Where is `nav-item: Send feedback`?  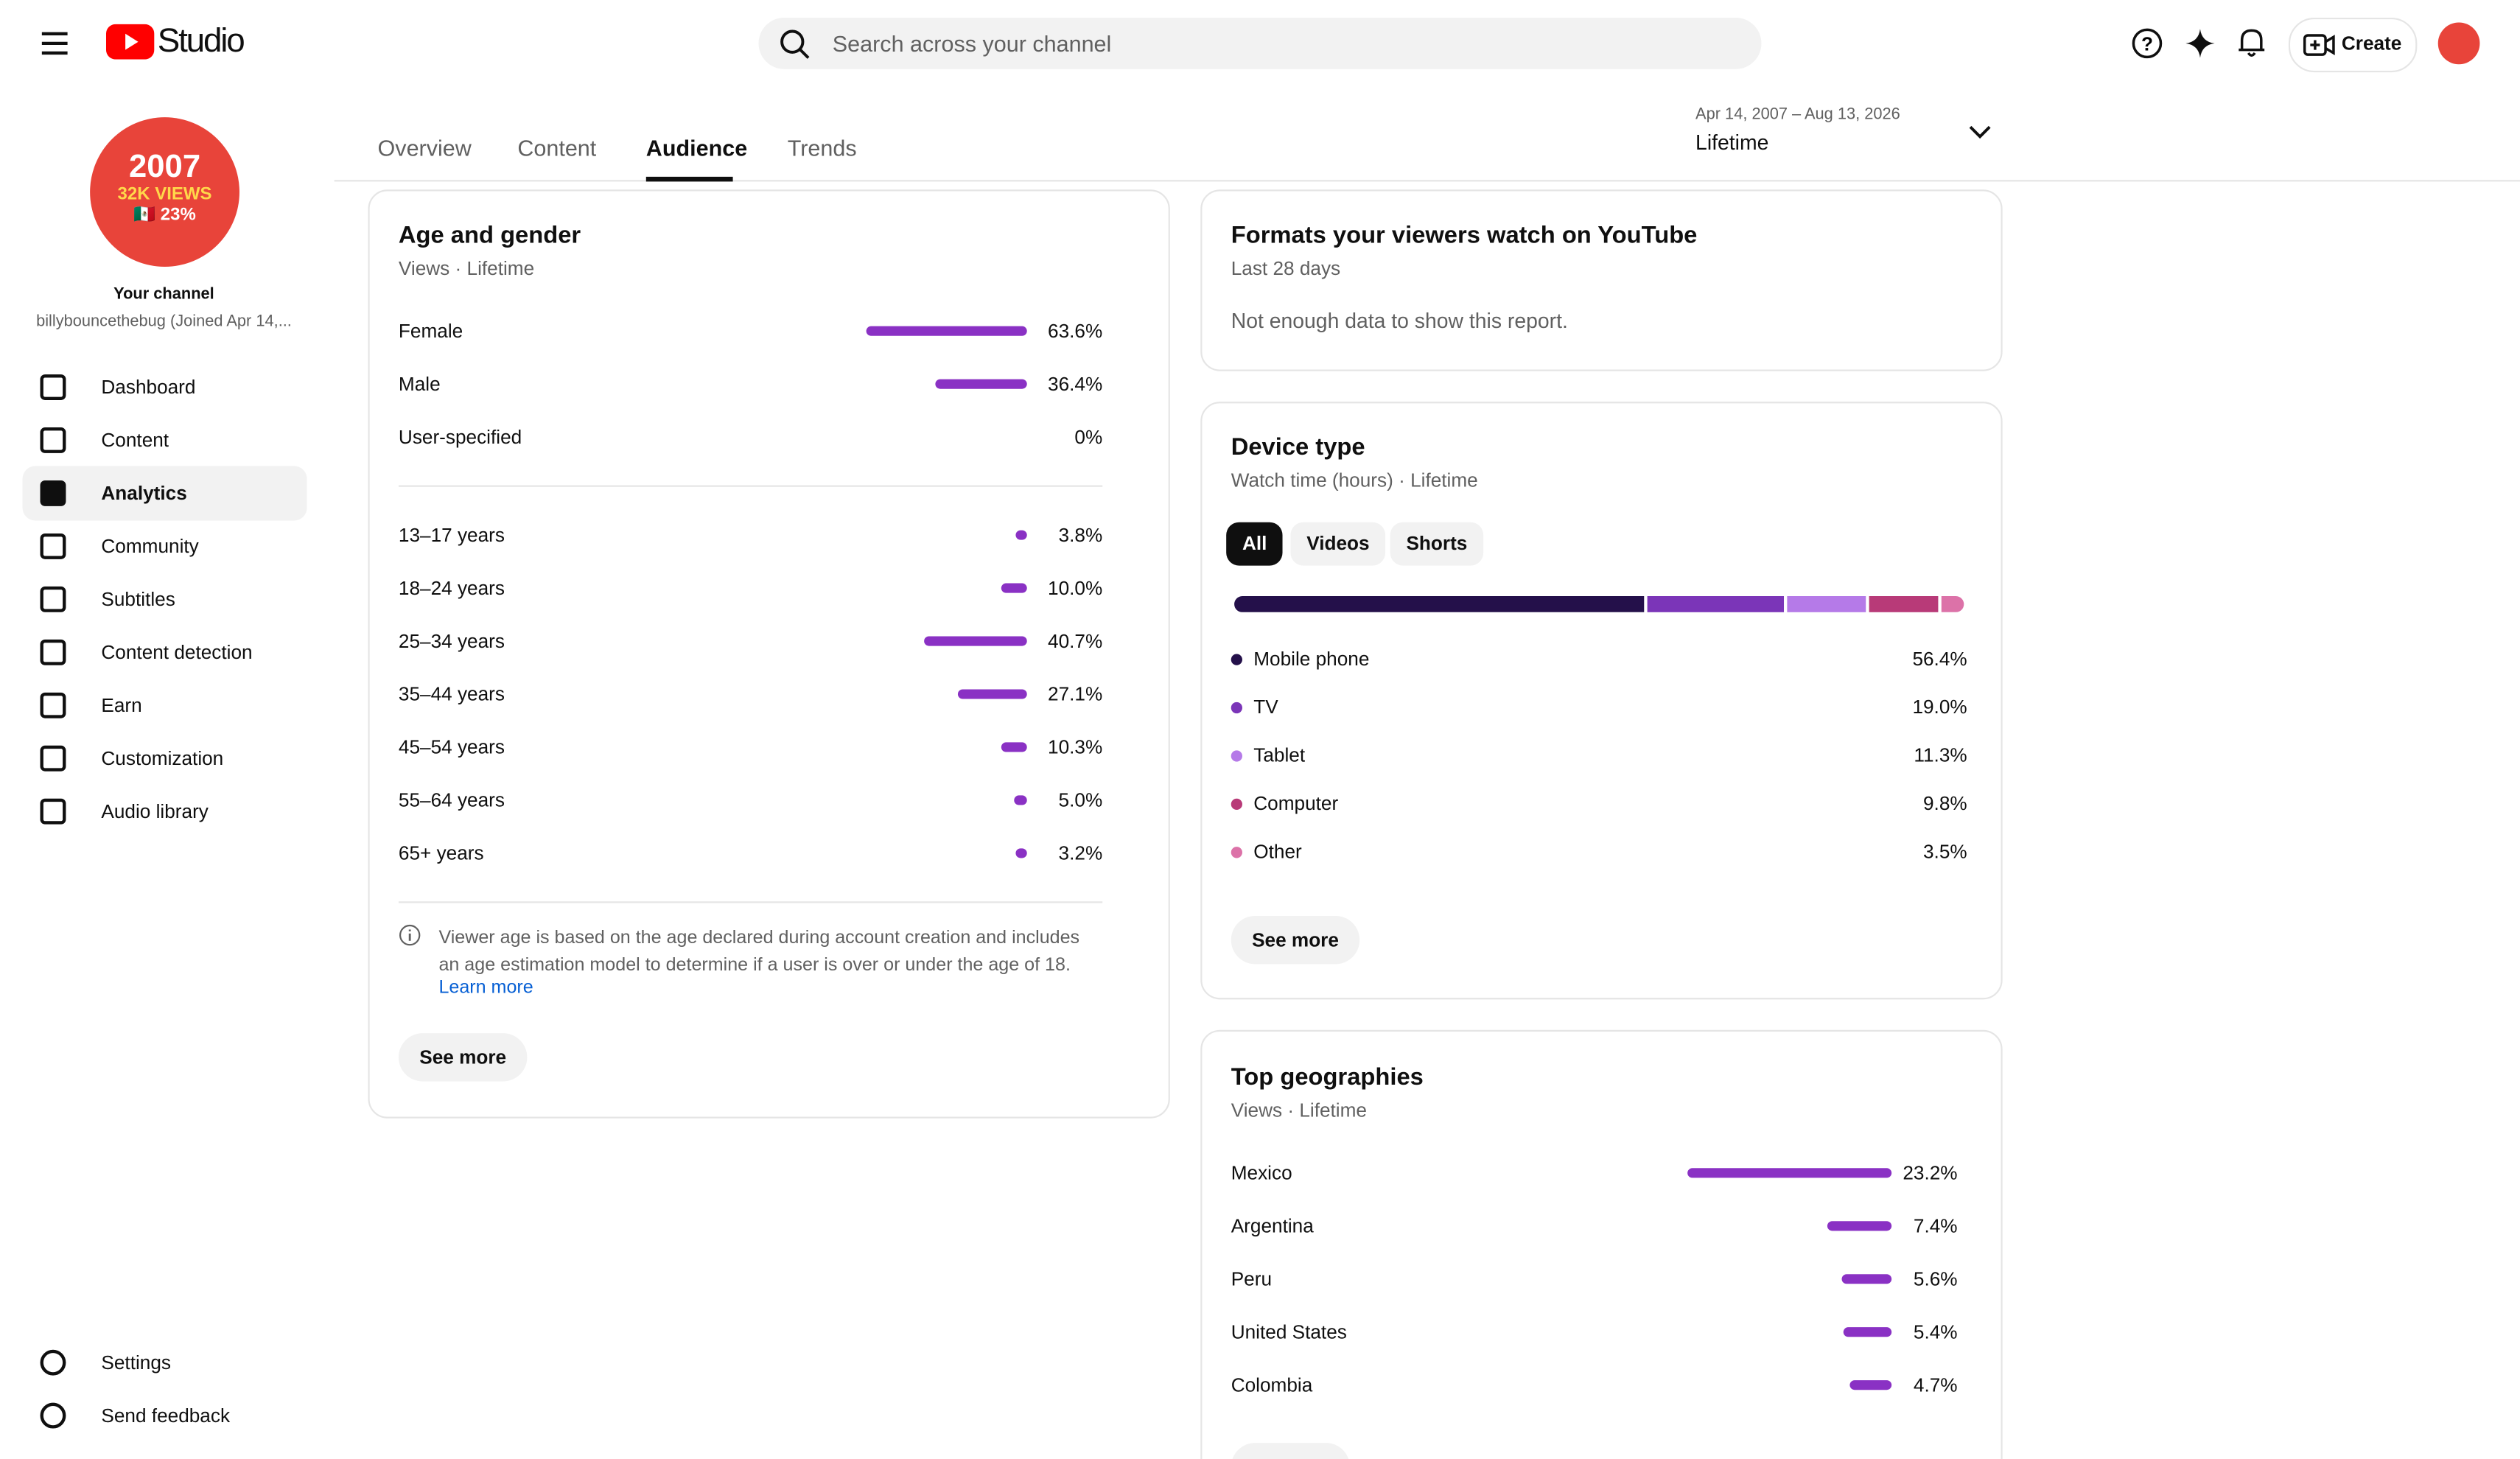
nav-item: Send feedback is located at coordinates (166, 1416).